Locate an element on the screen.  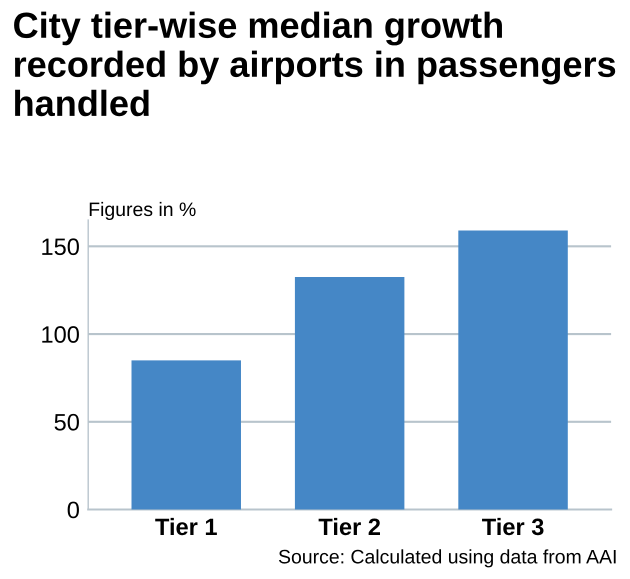
source-note: Source: Calculated using data from AAI is located at coordinates (447, 558).